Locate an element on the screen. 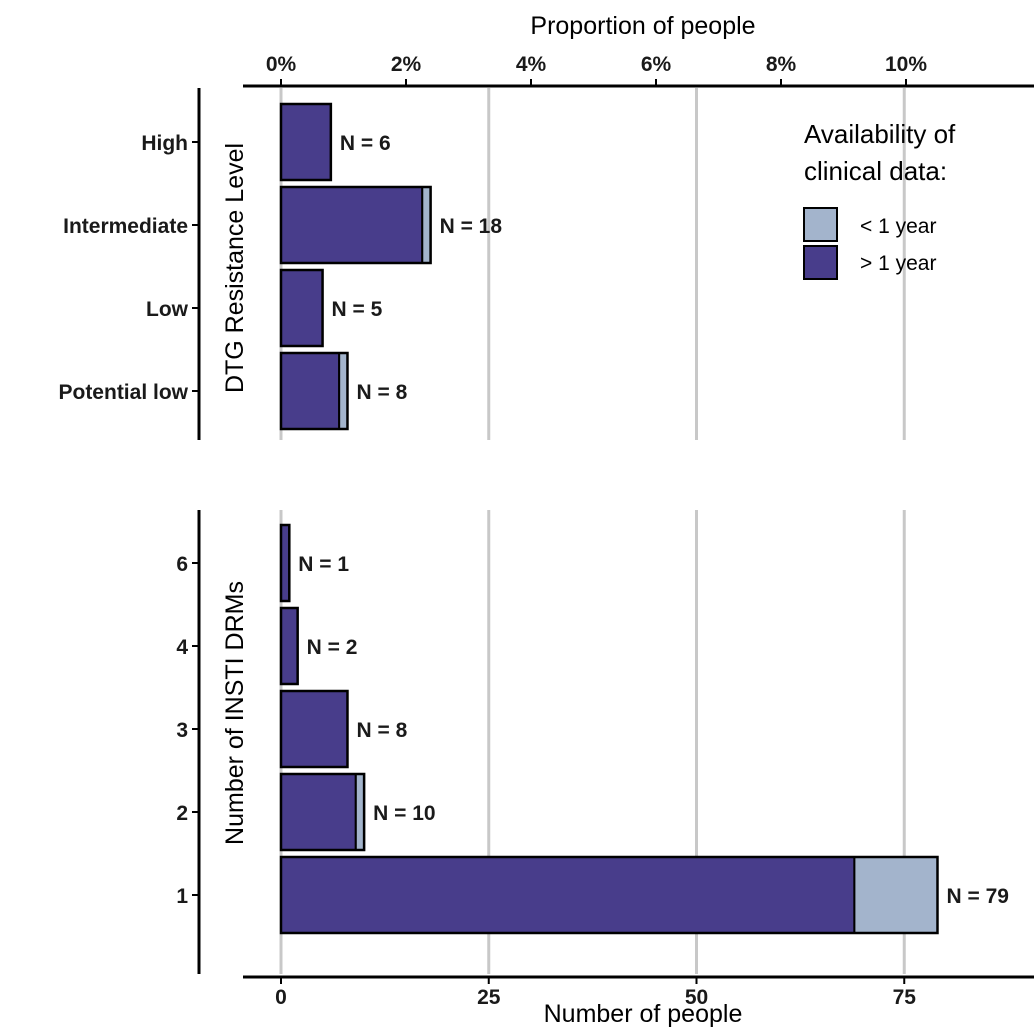 The width and height of the screenshot is (1034, 1033). y-tick-label-1-0: High is located at coordinates (164, 143).